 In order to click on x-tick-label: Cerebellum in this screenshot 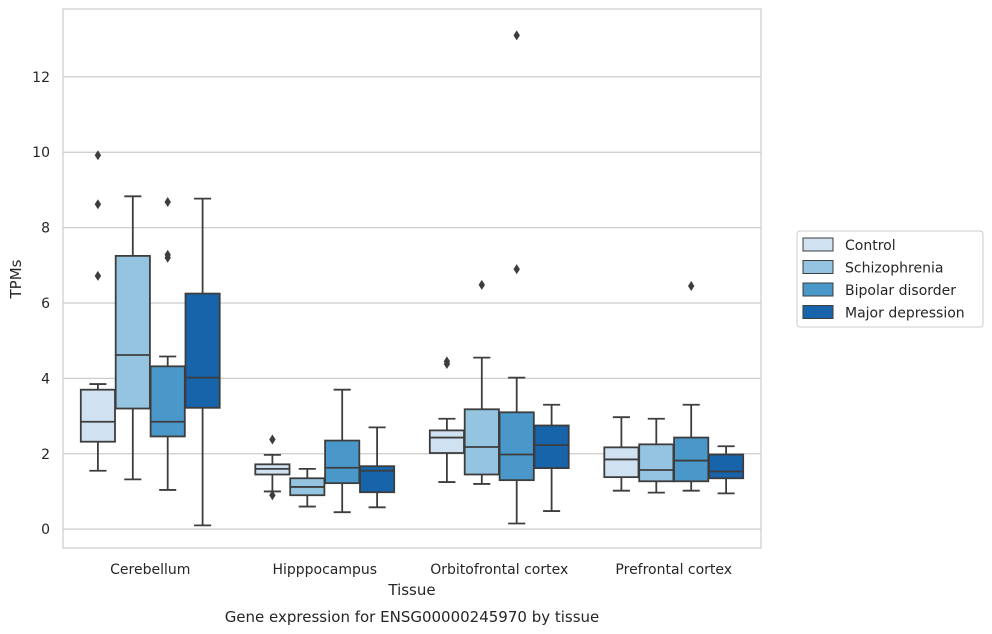, I will do `click(150, 570)`.